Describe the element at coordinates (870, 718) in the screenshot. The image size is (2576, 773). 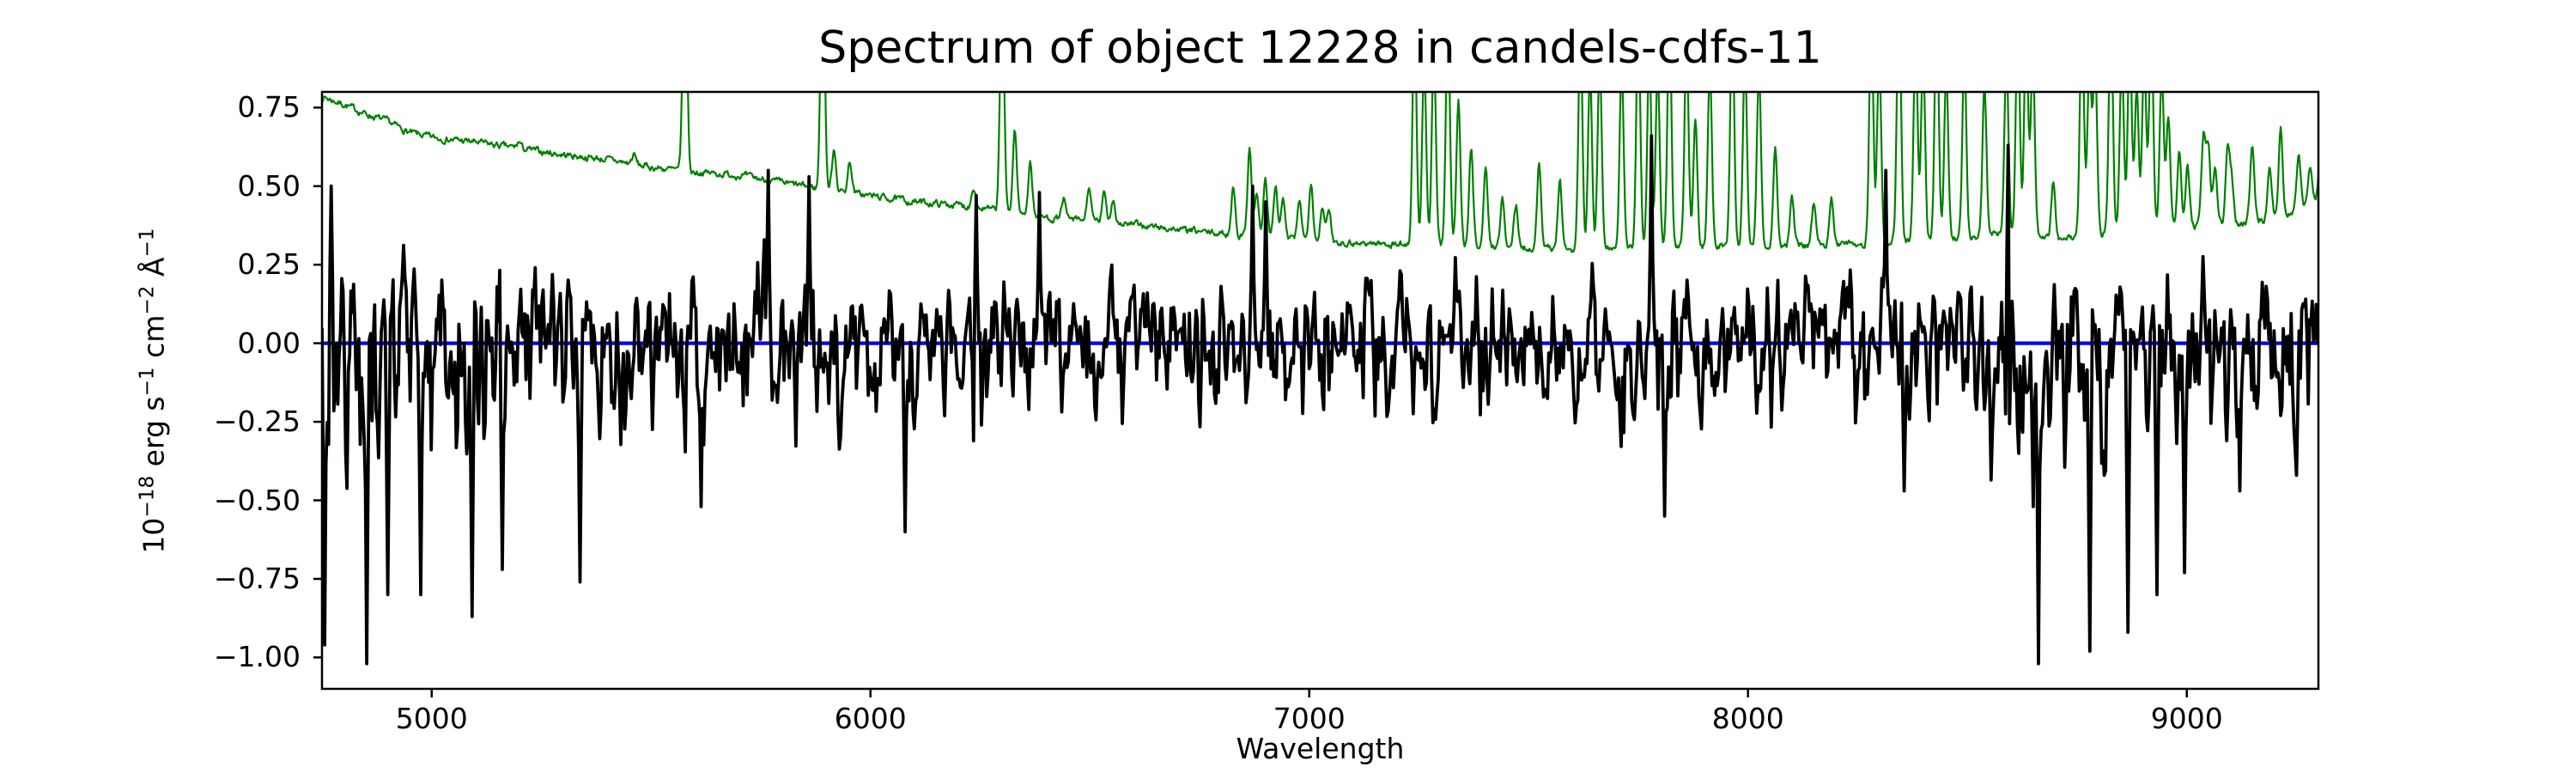
I see `x-tick-label: 6000` at that location.